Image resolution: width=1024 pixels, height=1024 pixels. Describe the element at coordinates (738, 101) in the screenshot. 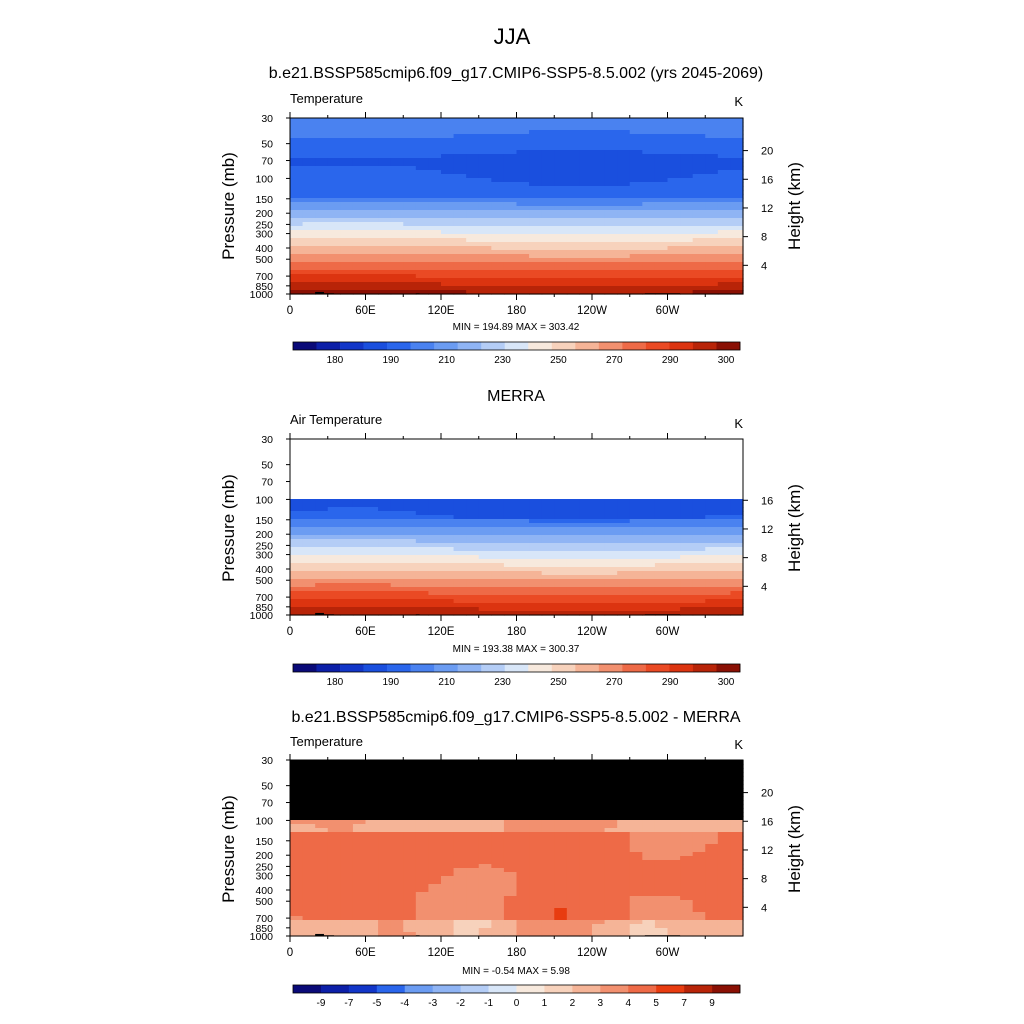

I see `panel-units: K` at that location.